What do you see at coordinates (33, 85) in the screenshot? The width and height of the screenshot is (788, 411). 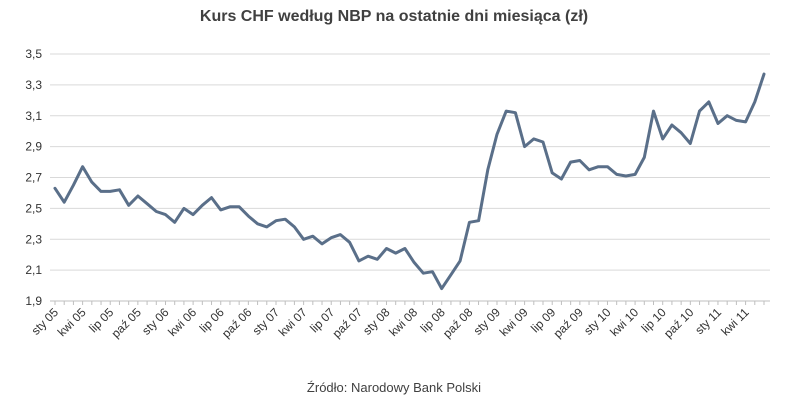 I see `y-tick-label: 3,3` at bounding box center [33, 85].